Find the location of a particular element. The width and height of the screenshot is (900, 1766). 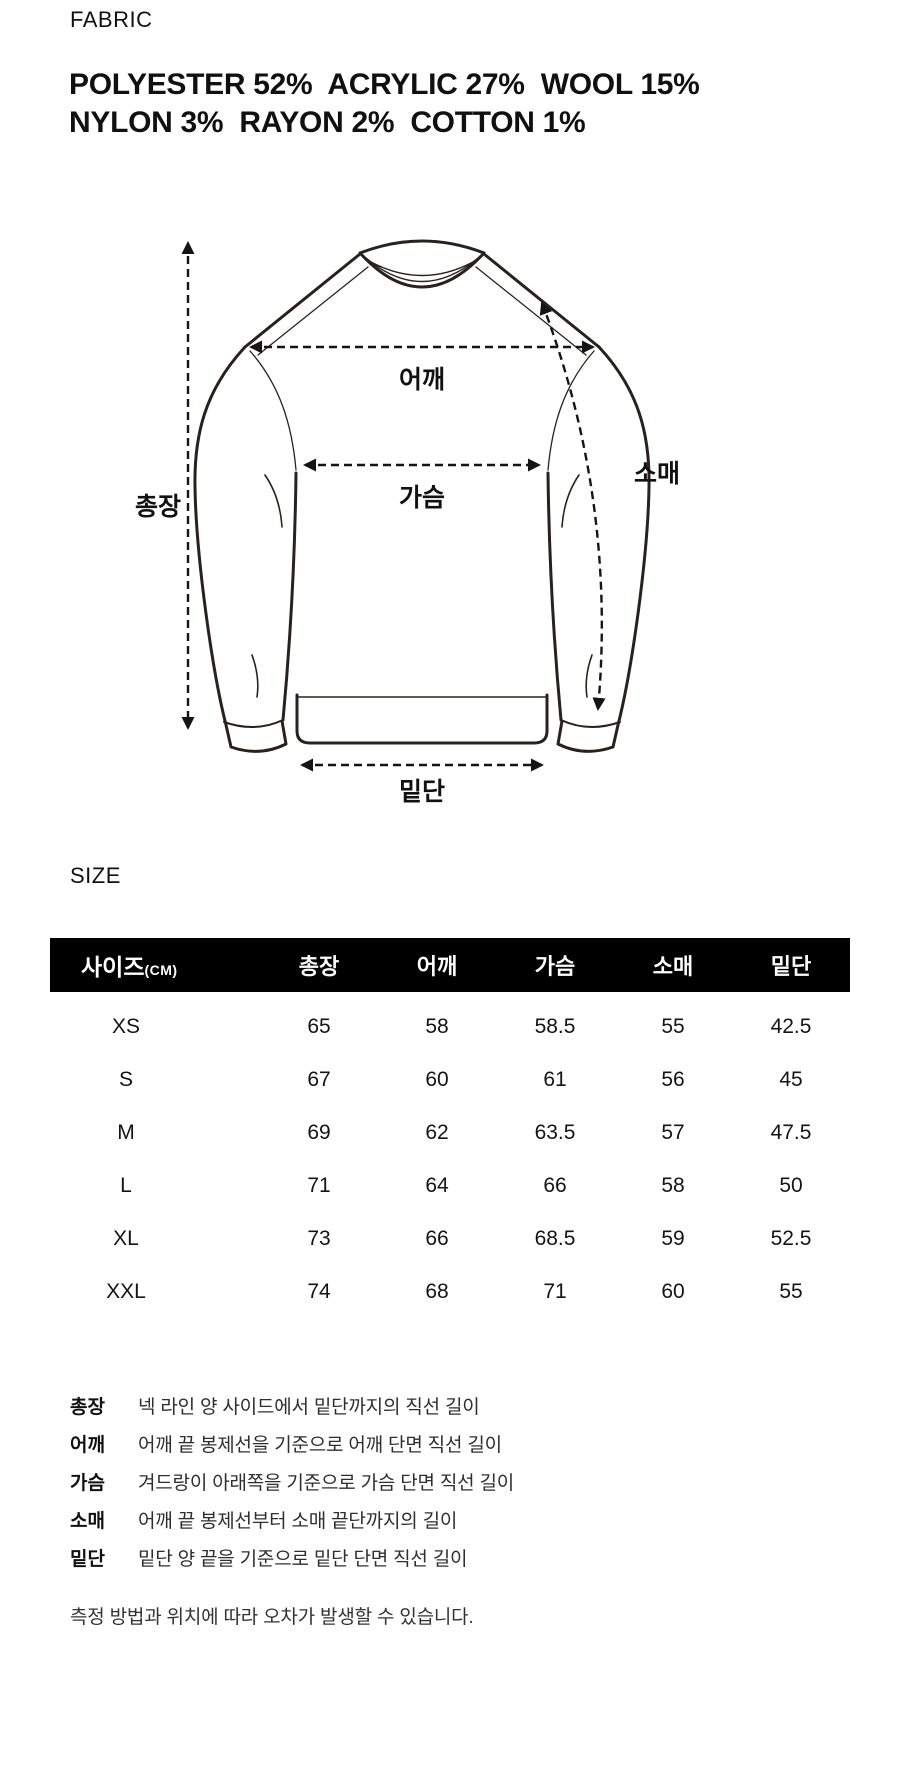

header-cell-chest: 가슴 is located at coordinates (555, 966).